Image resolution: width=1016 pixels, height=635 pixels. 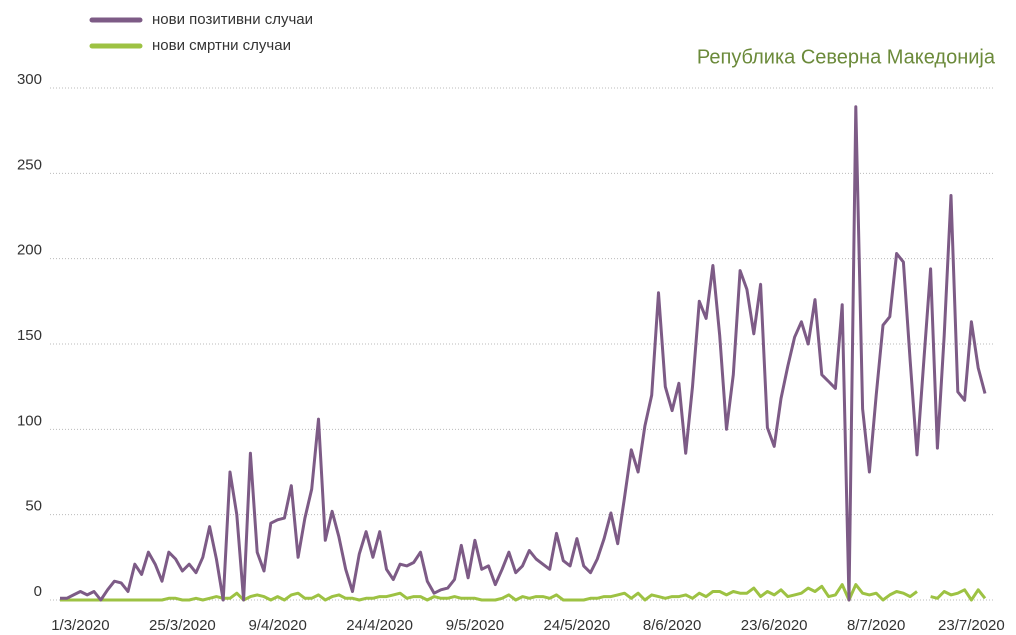 I want to click on y-tick-label: 200, so click(x=29, y=250).